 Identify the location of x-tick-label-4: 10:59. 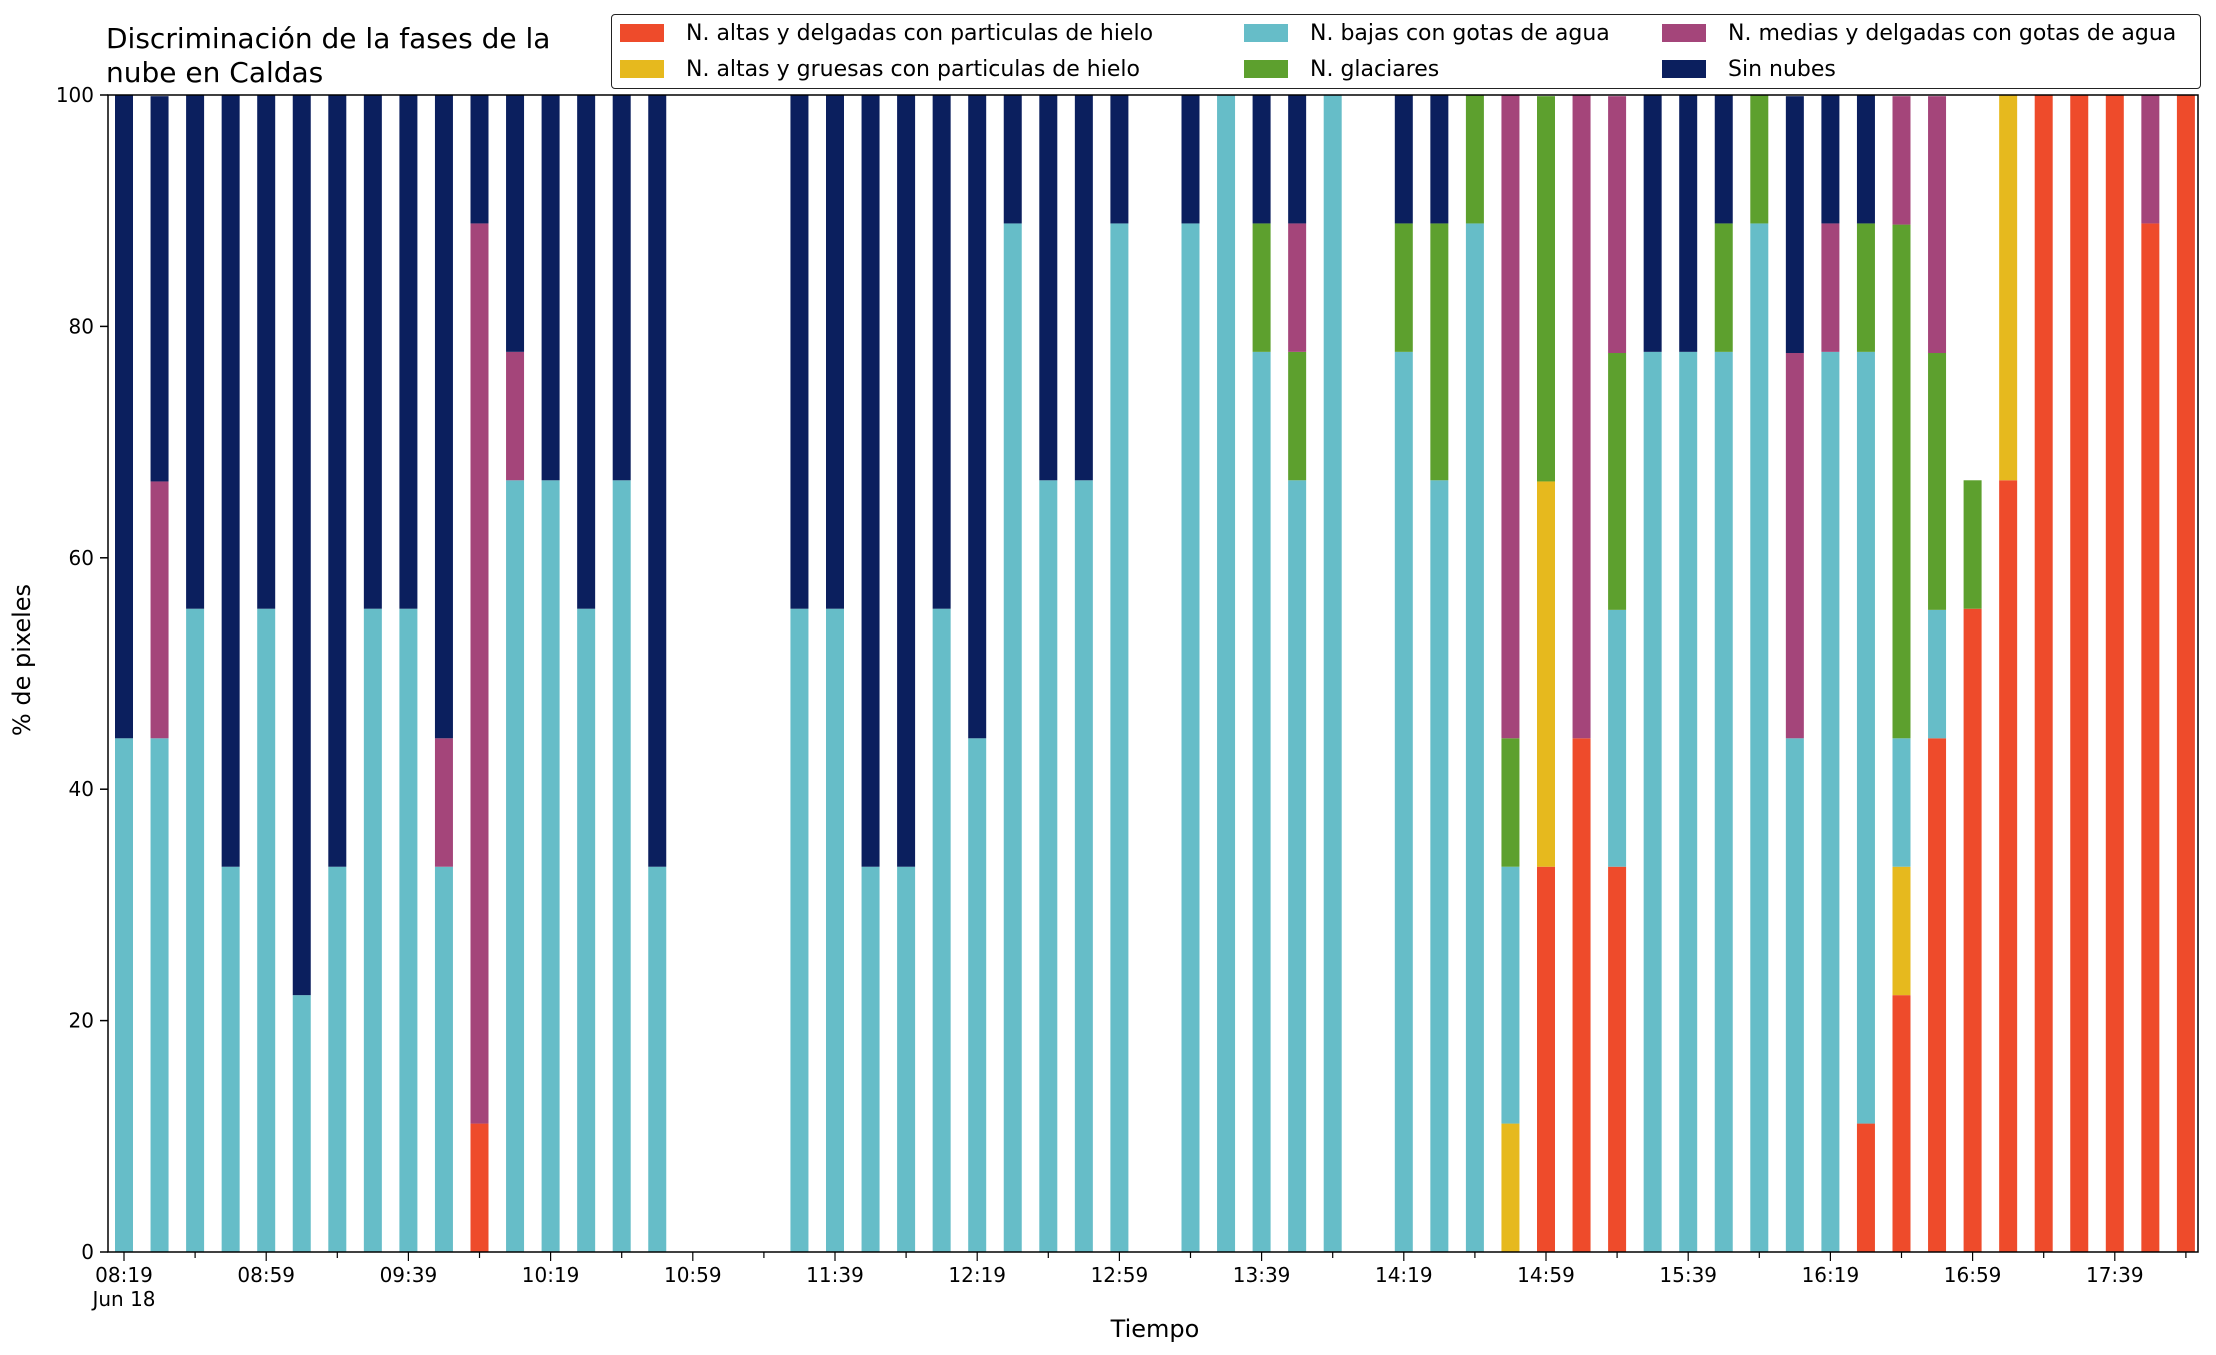
(693, 1275).